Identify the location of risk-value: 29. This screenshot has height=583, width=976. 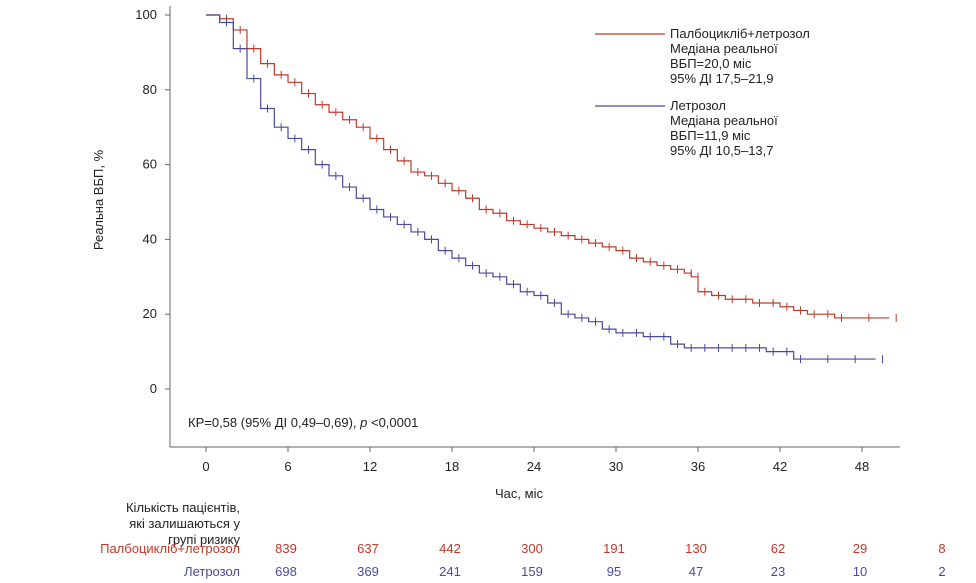
(860, 548).